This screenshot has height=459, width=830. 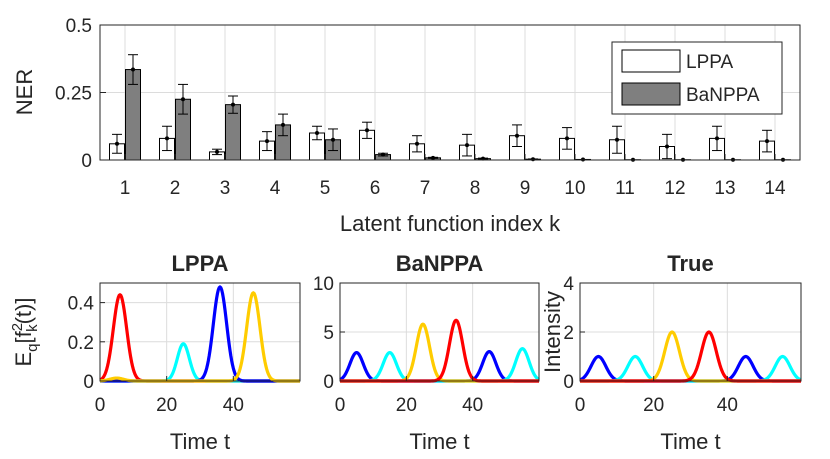 What do you see at coordinates (81, 343) in the screenshot?
I see `y-tick-label: 0.2` at bounding box center [81, 343].